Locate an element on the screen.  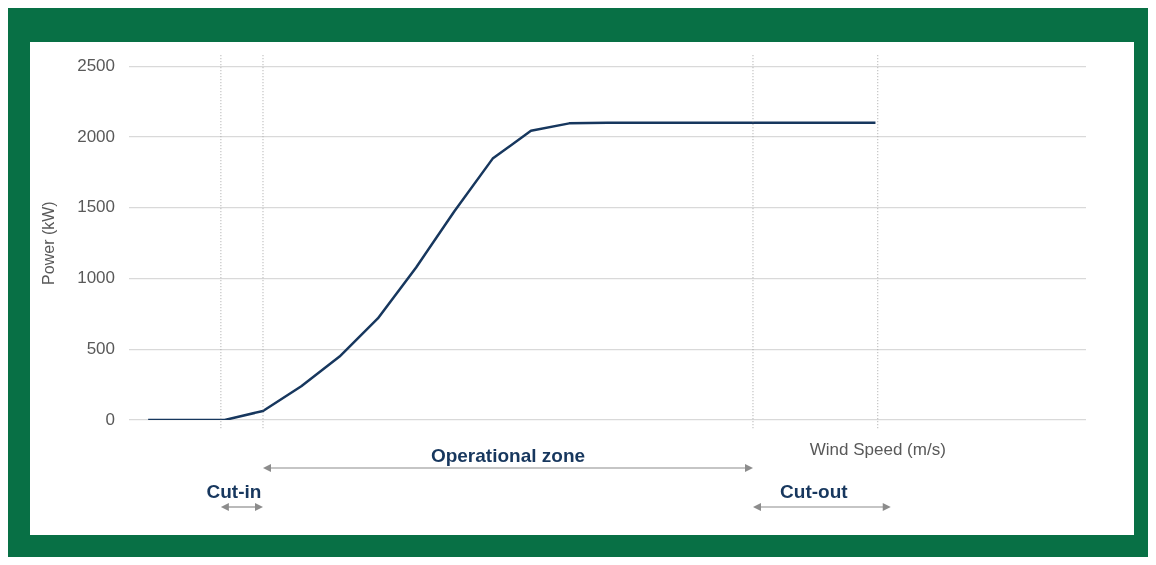
text: Operational zone is located at coordinates (508, 455).